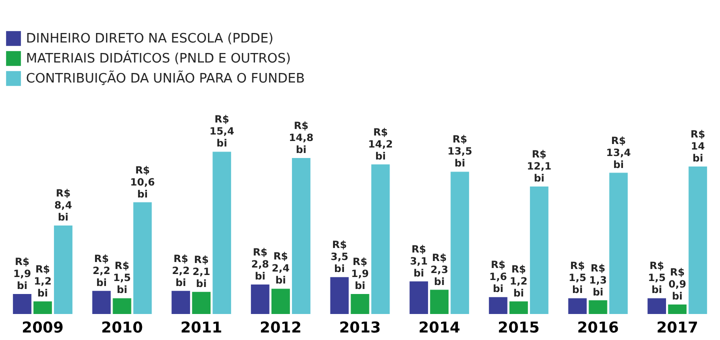  I want to click on data-label: R$ 13,5 bi, so click(460, 152).